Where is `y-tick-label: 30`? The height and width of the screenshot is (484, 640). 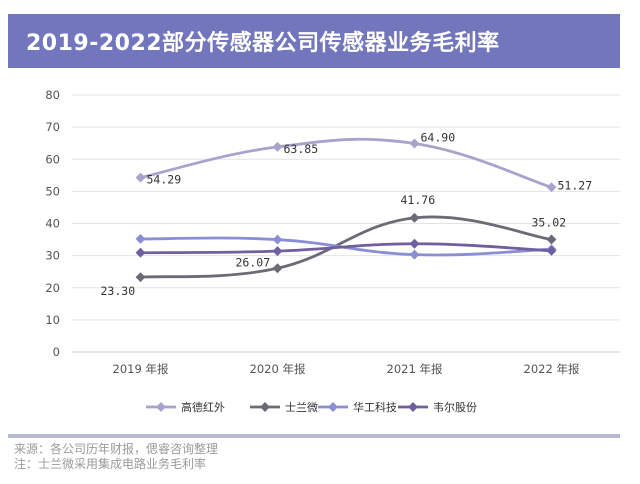
y-tick-label: 30 is located at coordinates (52, 256).